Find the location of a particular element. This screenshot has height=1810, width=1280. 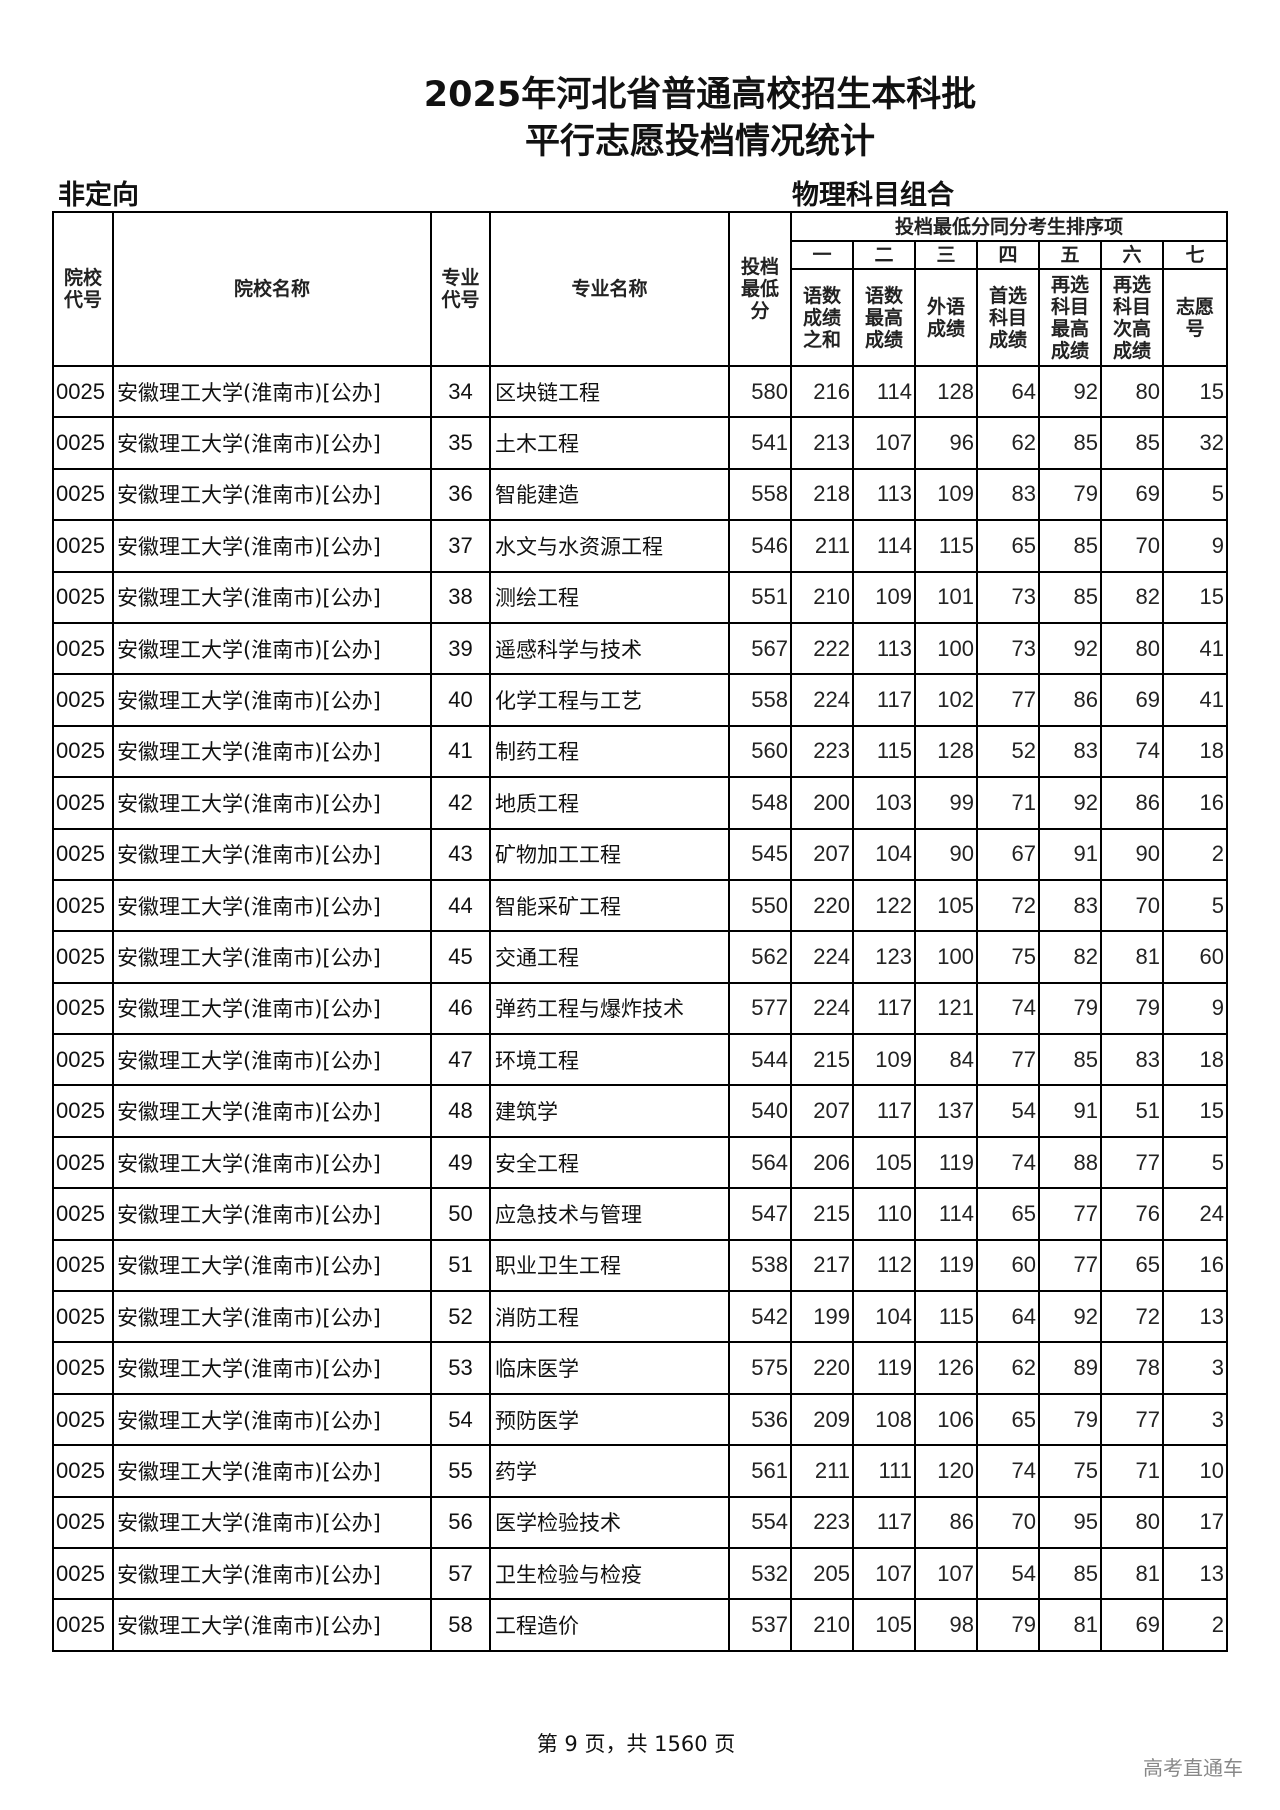

cell-min-score: 546 is located at coordinates (760, 546).